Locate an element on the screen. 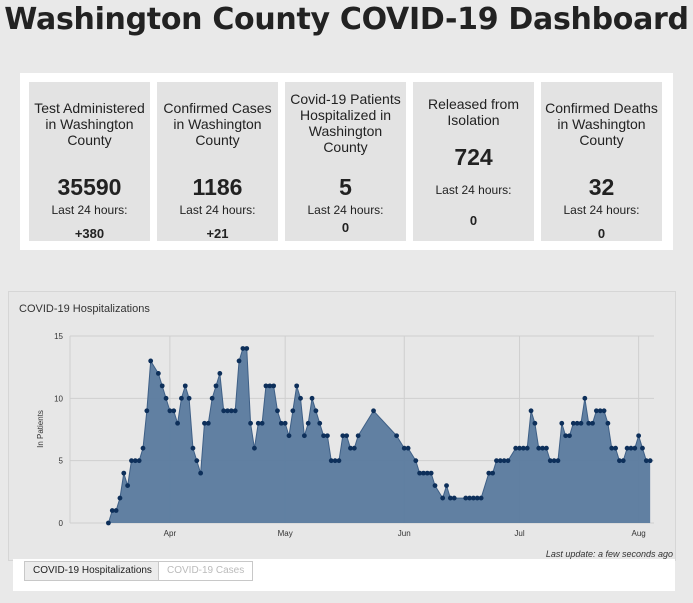  tab-cases: COVID-19 Cases is located at coordinates (206, 571).